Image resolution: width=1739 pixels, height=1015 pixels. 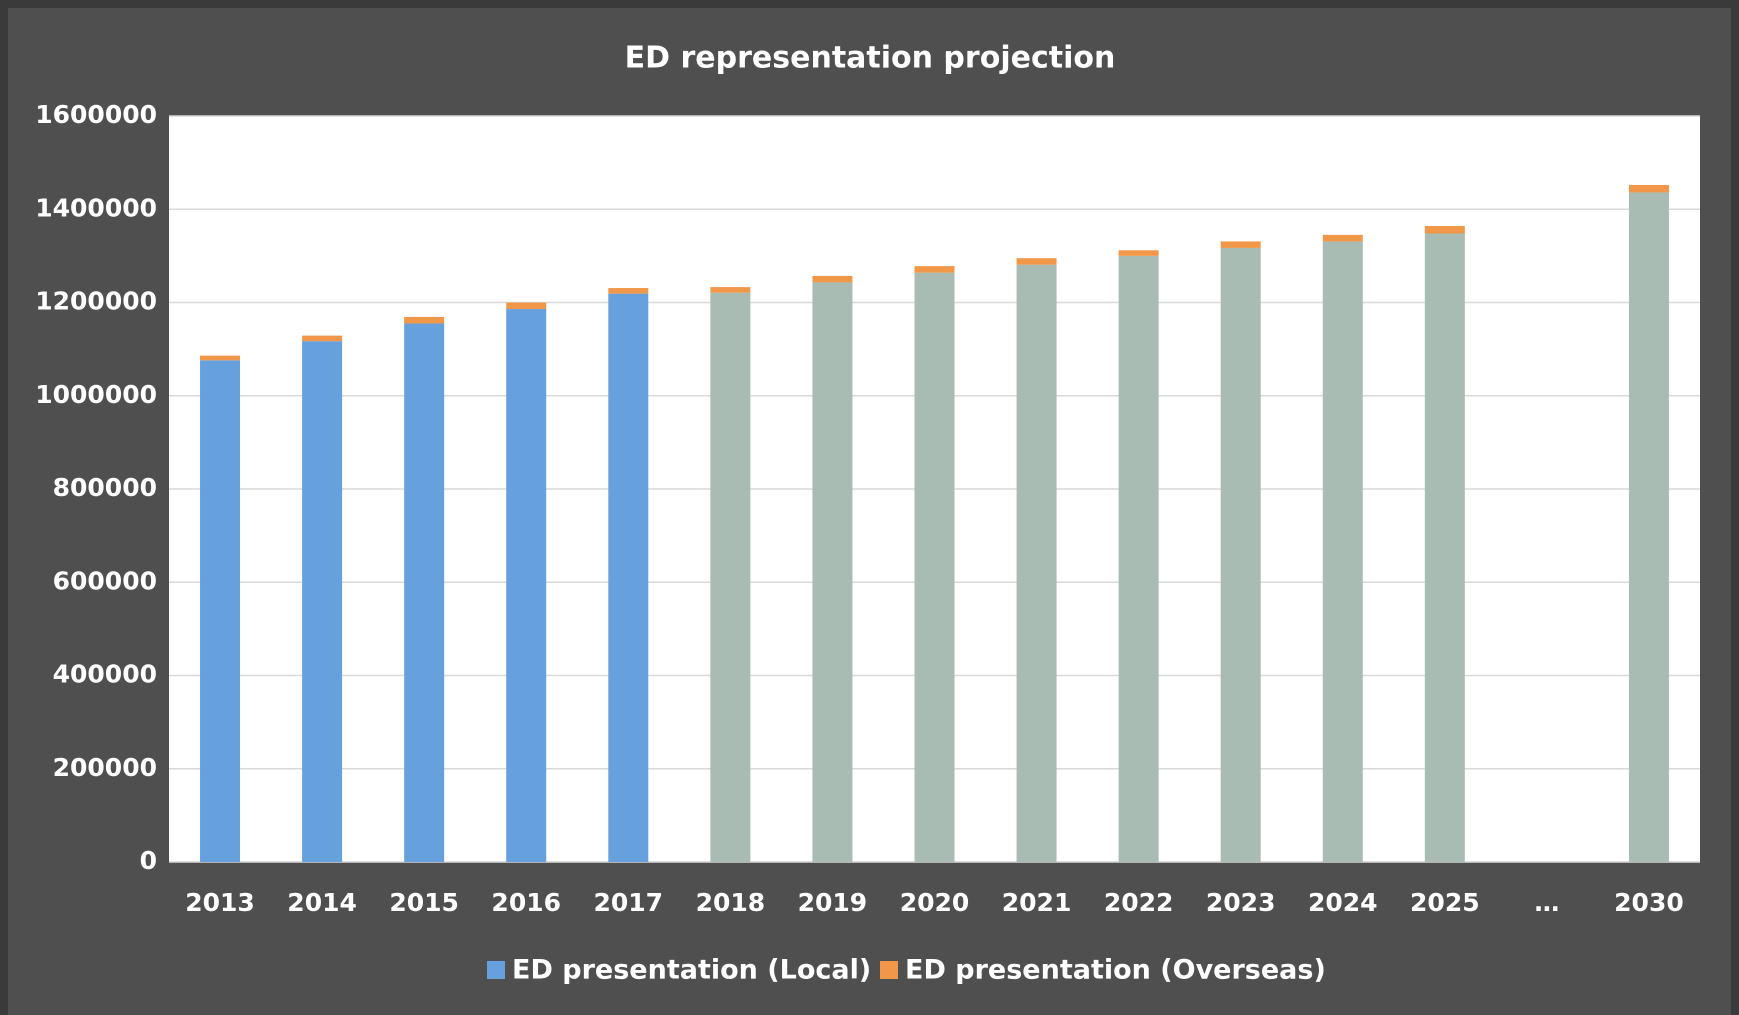 What do you see at coordinates (220, 902) in the screenshot?
I see `x-tick-label: 2013` at bounding box center [220, 902].